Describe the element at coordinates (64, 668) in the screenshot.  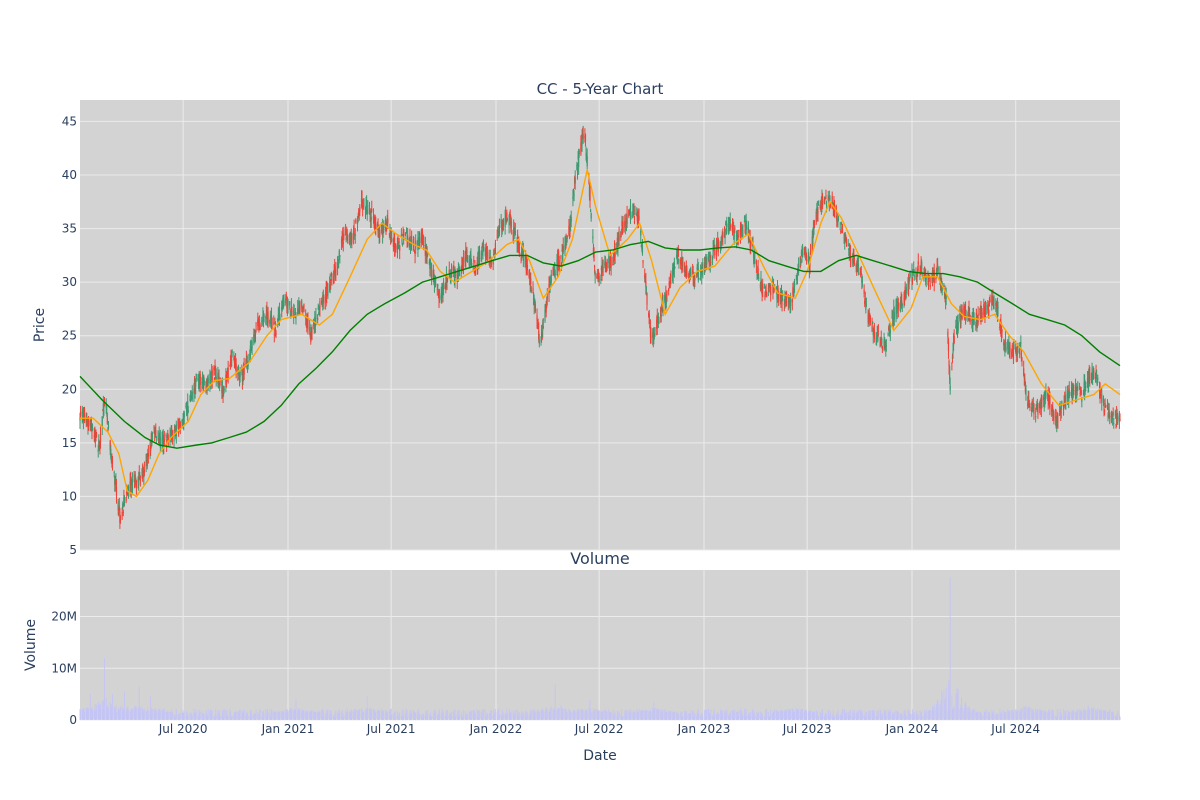
I see `volume-y-tick-label: 10M` at that location.